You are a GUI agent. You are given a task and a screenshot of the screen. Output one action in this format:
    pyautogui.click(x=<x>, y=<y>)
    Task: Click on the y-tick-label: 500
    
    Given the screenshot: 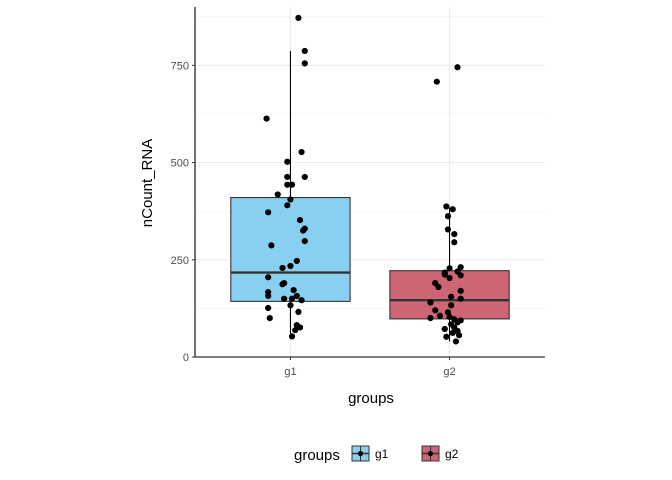 What is the action you would take?
    pyautogui.click(x=180, y=164)
    